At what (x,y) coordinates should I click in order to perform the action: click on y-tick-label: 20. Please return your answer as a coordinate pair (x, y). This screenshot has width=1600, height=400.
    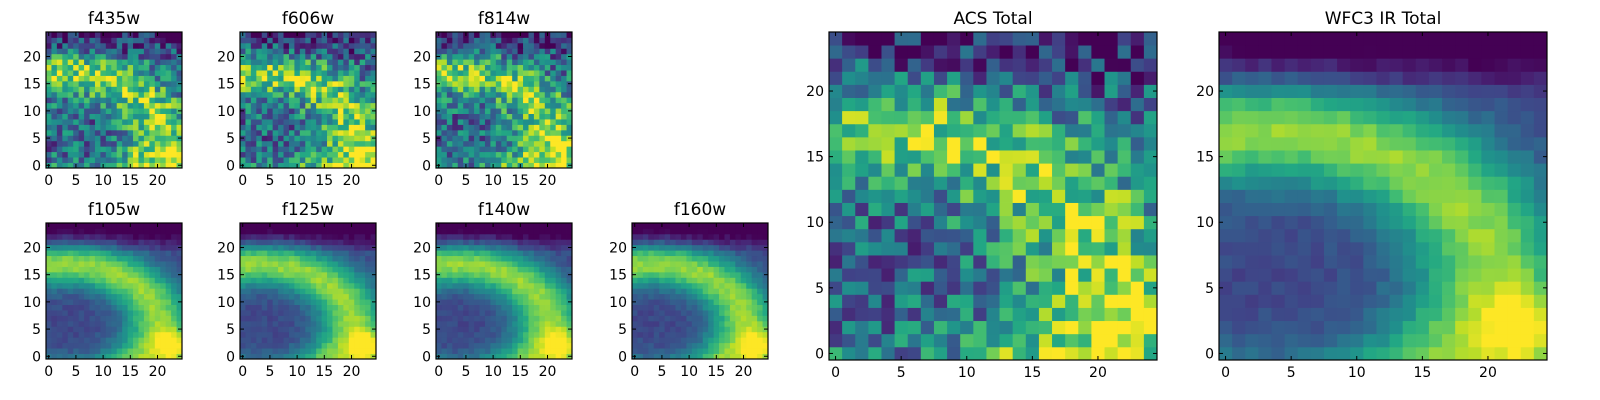
    Looking at the image, I should click on (422, 57).